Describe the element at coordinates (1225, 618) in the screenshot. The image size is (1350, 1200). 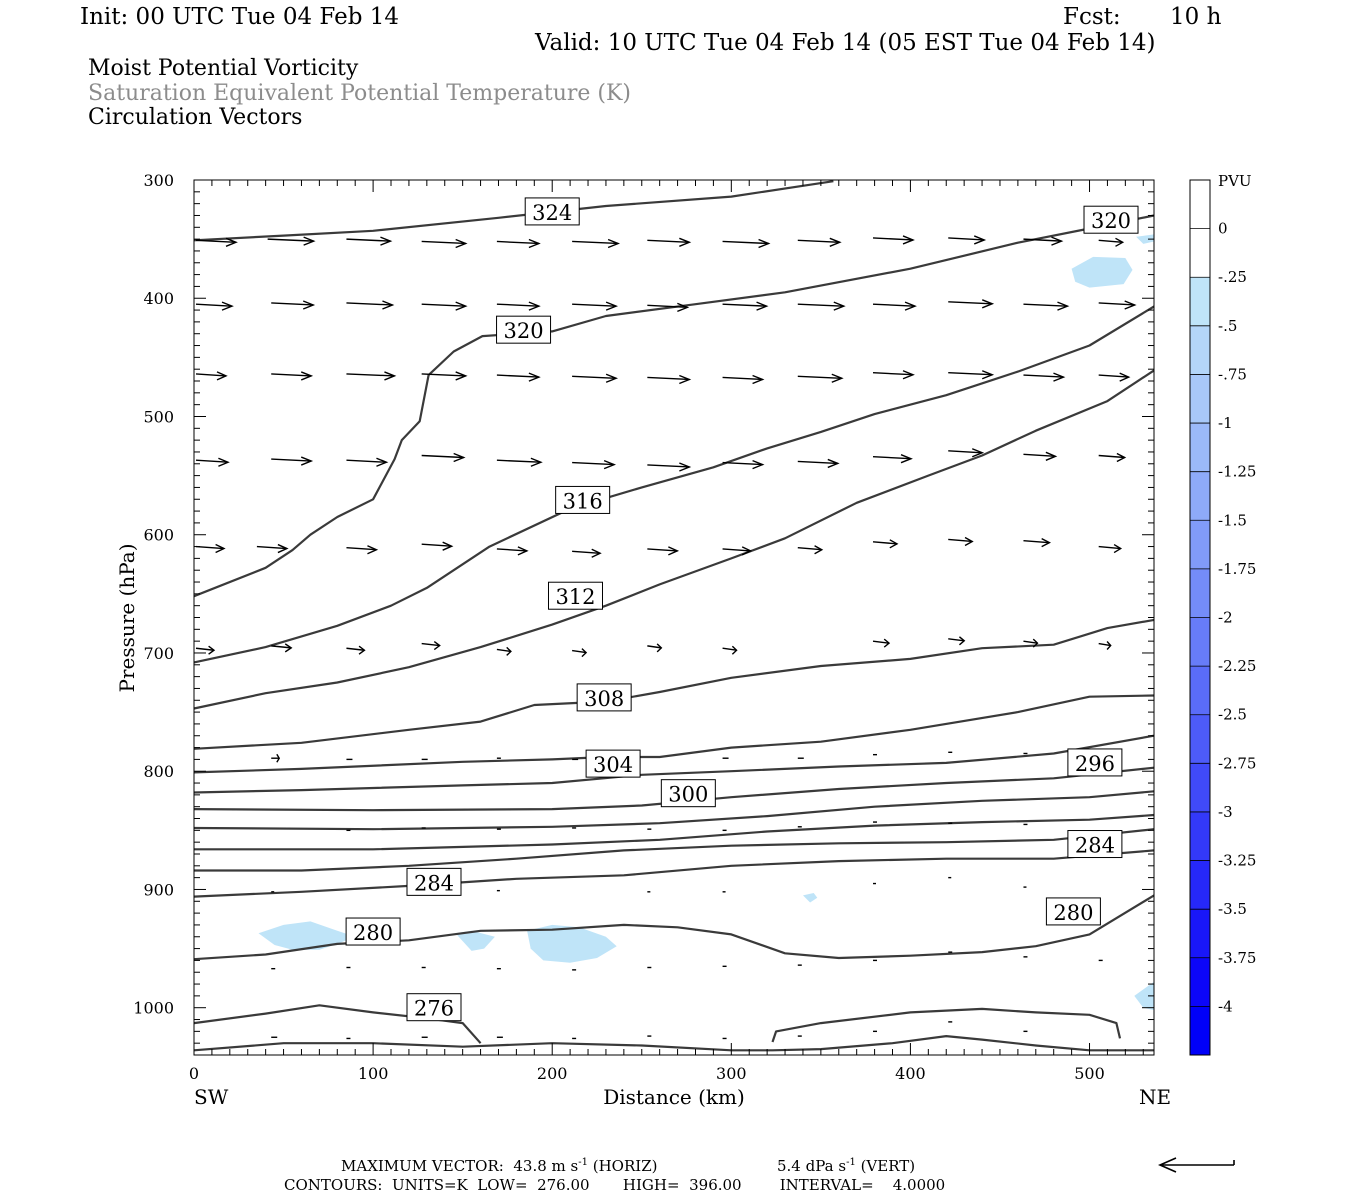
I see `colorbar-label: -2` at that location.